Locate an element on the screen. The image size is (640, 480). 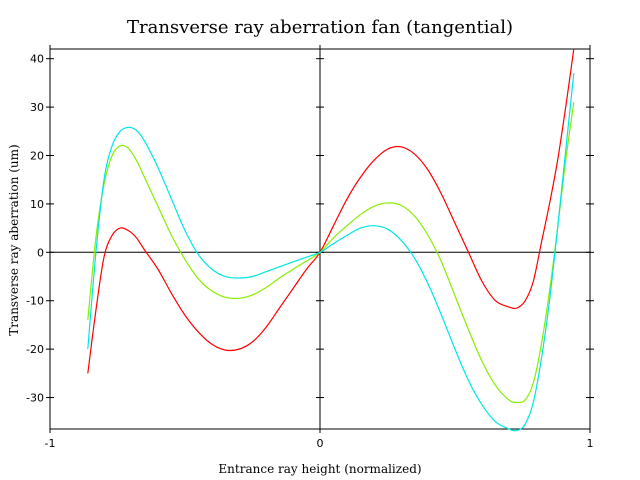
x-axis-label: Entrance ray height (normalized) is located at coordinates (319, 469).